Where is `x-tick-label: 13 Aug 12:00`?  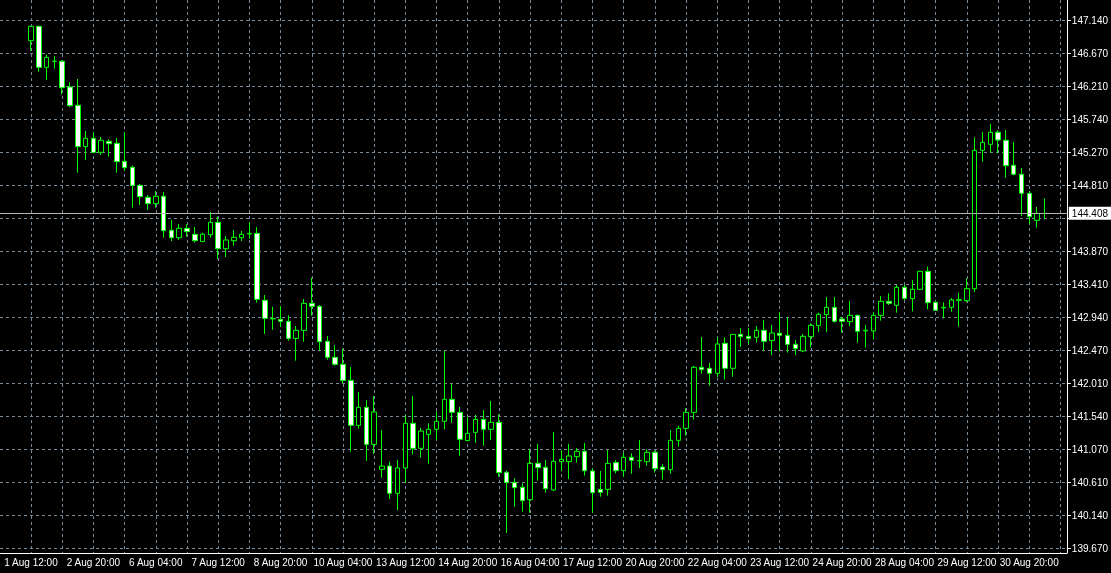 x-tick-label: 13 Aug 12:00 is located at coordinates (405, 562).